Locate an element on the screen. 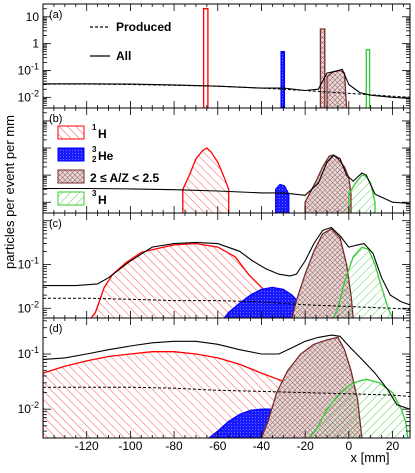  legend-all-label: All is located at coordinates (123, 56).